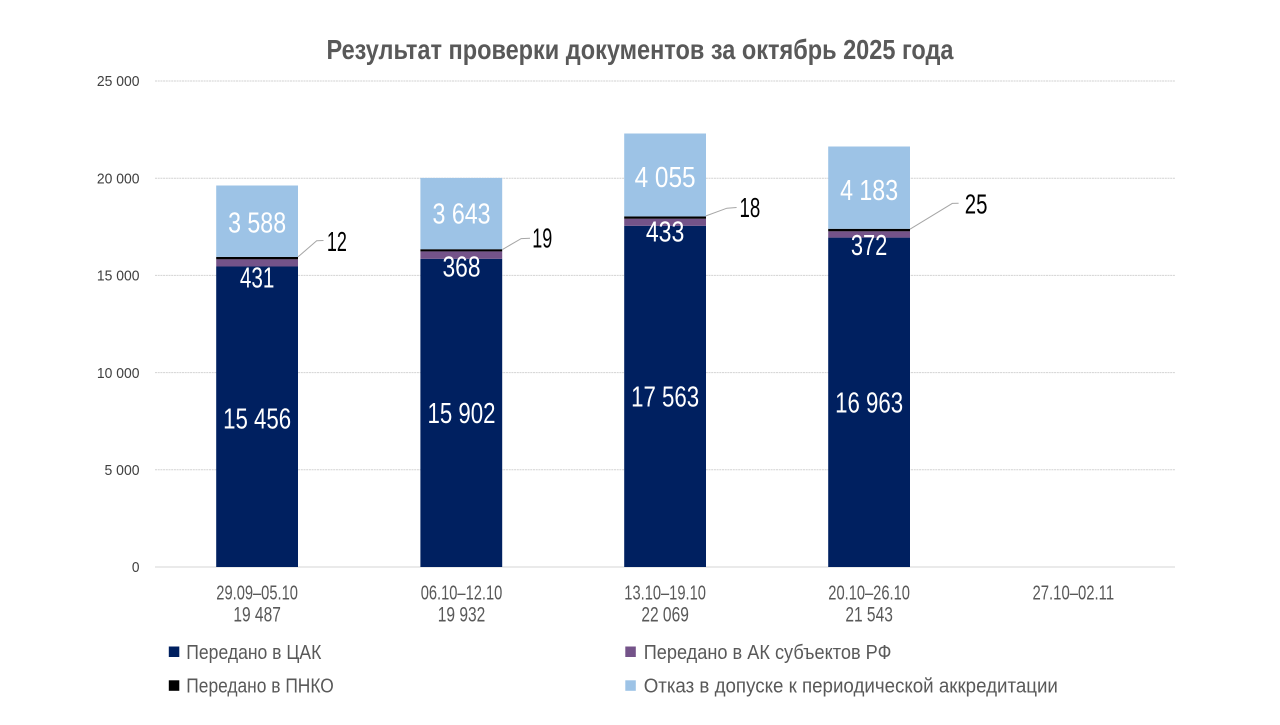 Image resolution: width=1280 pixels, height=725 pixels. Describe the element at coordinates (869, 594) in the screenshot. I see `svg-text: 20.10–26.10` at that location.